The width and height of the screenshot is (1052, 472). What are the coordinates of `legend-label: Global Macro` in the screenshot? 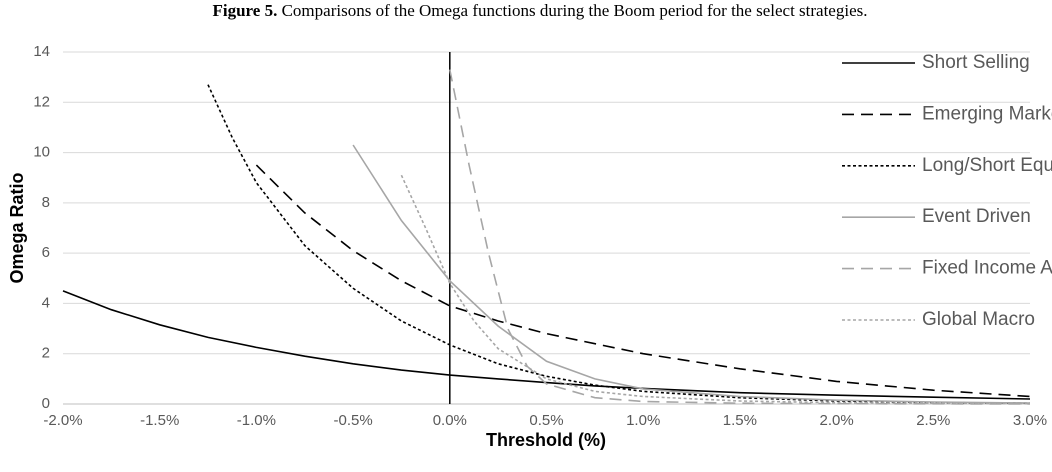 It's located at (978, 319).